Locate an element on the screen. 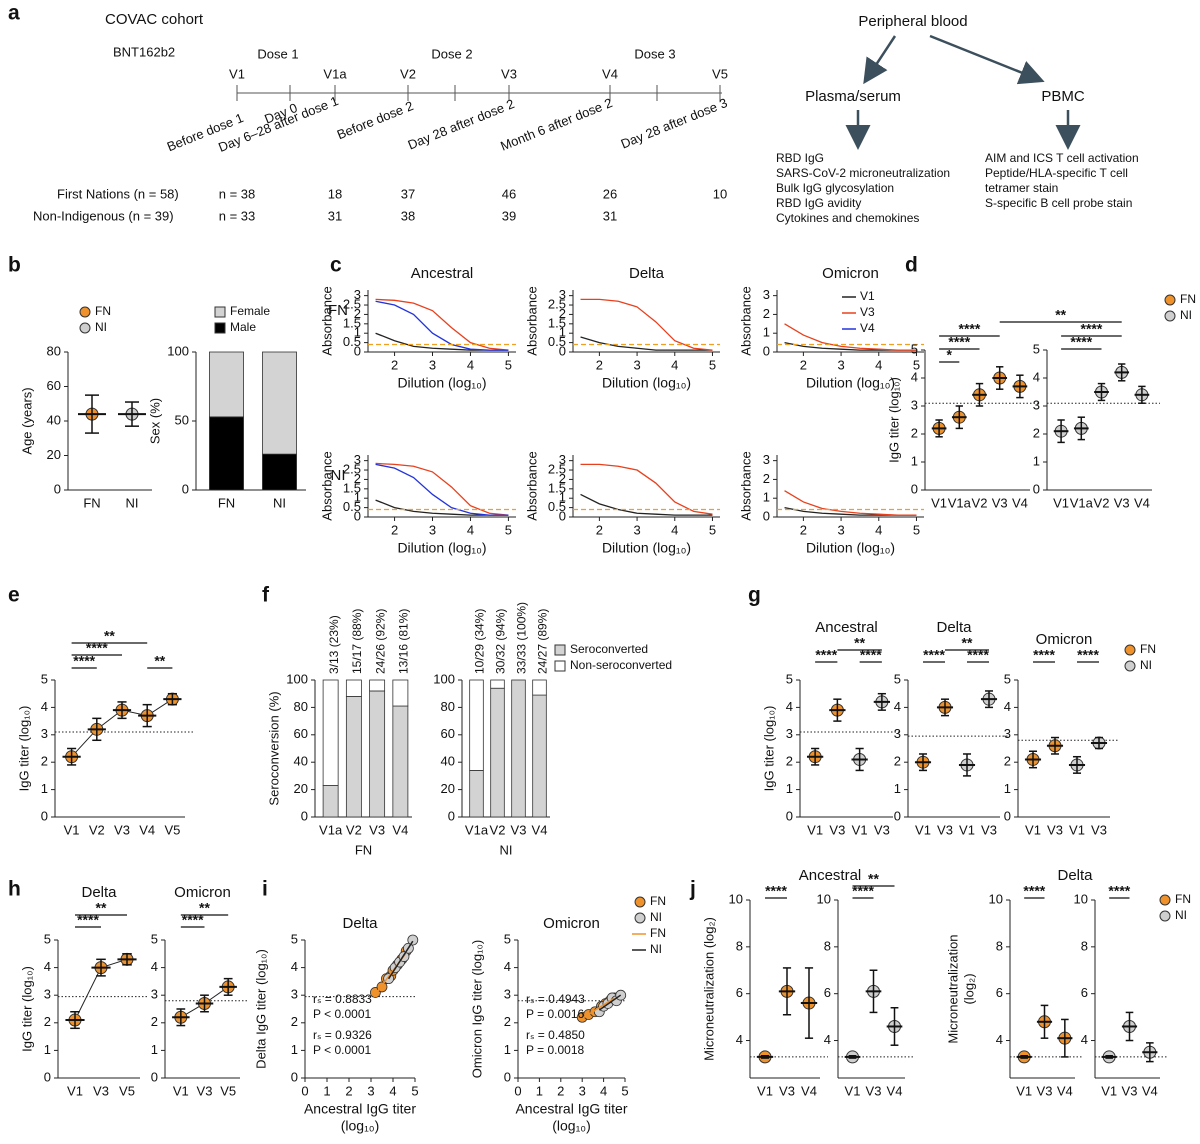  row-label: FN is located at coordinates (338, 310).